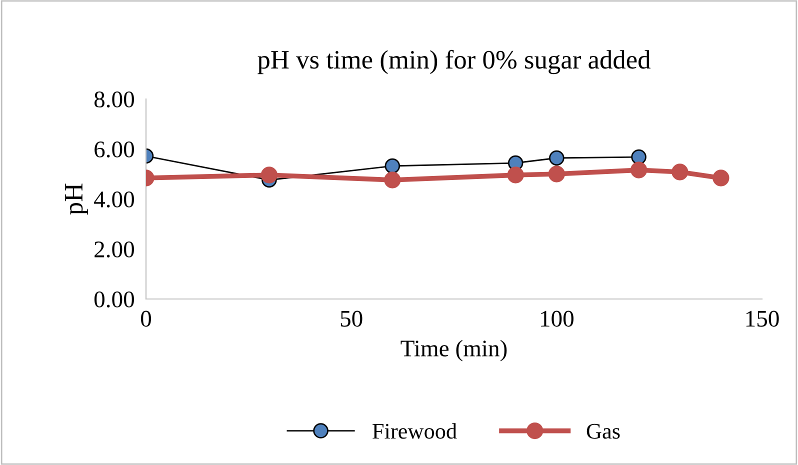 The height and width of the screenshot is (465, 798). Describe the element at coordinates (762, 318) in the screenshot. I see `x-tick-label: 150` at that location.